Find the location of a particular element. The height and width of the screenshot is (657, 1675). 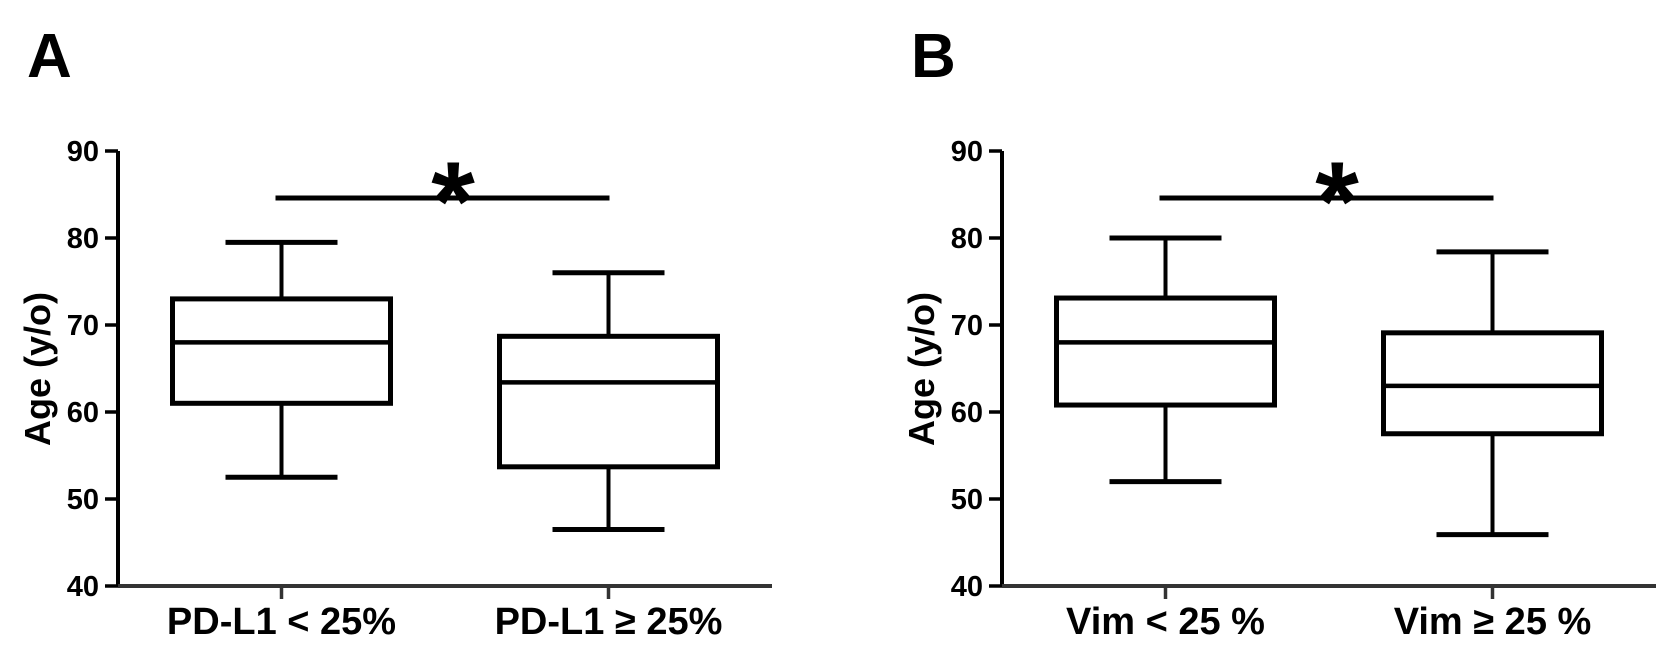

panel-letter: A is located at coordinates (49, 56).